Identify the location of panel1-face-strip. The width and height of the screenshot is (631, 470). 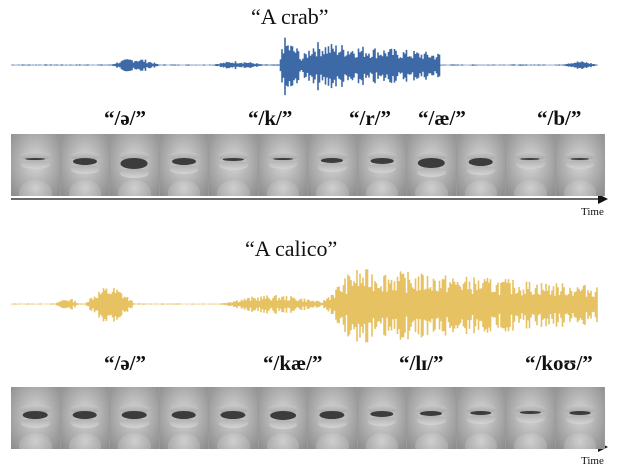
(308, 165).